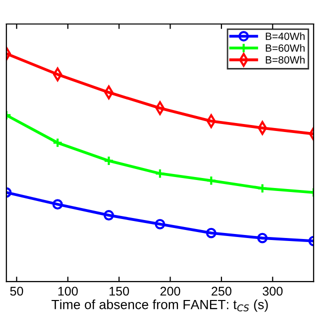  What do you see at coordinates (170, 291) in the screenshot?
I see `x-tick-label: 200` at bounding box center [170, 291].